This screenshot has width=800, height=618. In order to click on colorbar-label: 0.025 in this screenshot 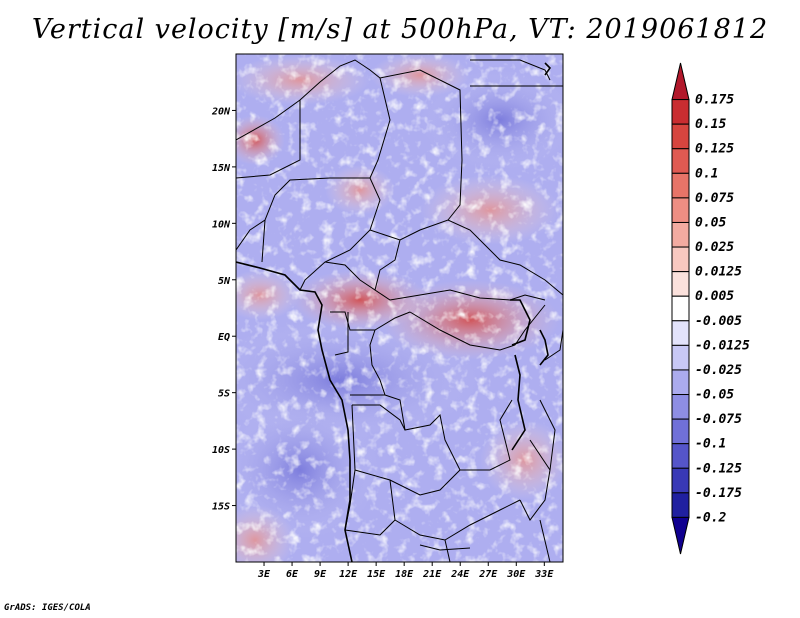, I will do `click(714, 247)`.